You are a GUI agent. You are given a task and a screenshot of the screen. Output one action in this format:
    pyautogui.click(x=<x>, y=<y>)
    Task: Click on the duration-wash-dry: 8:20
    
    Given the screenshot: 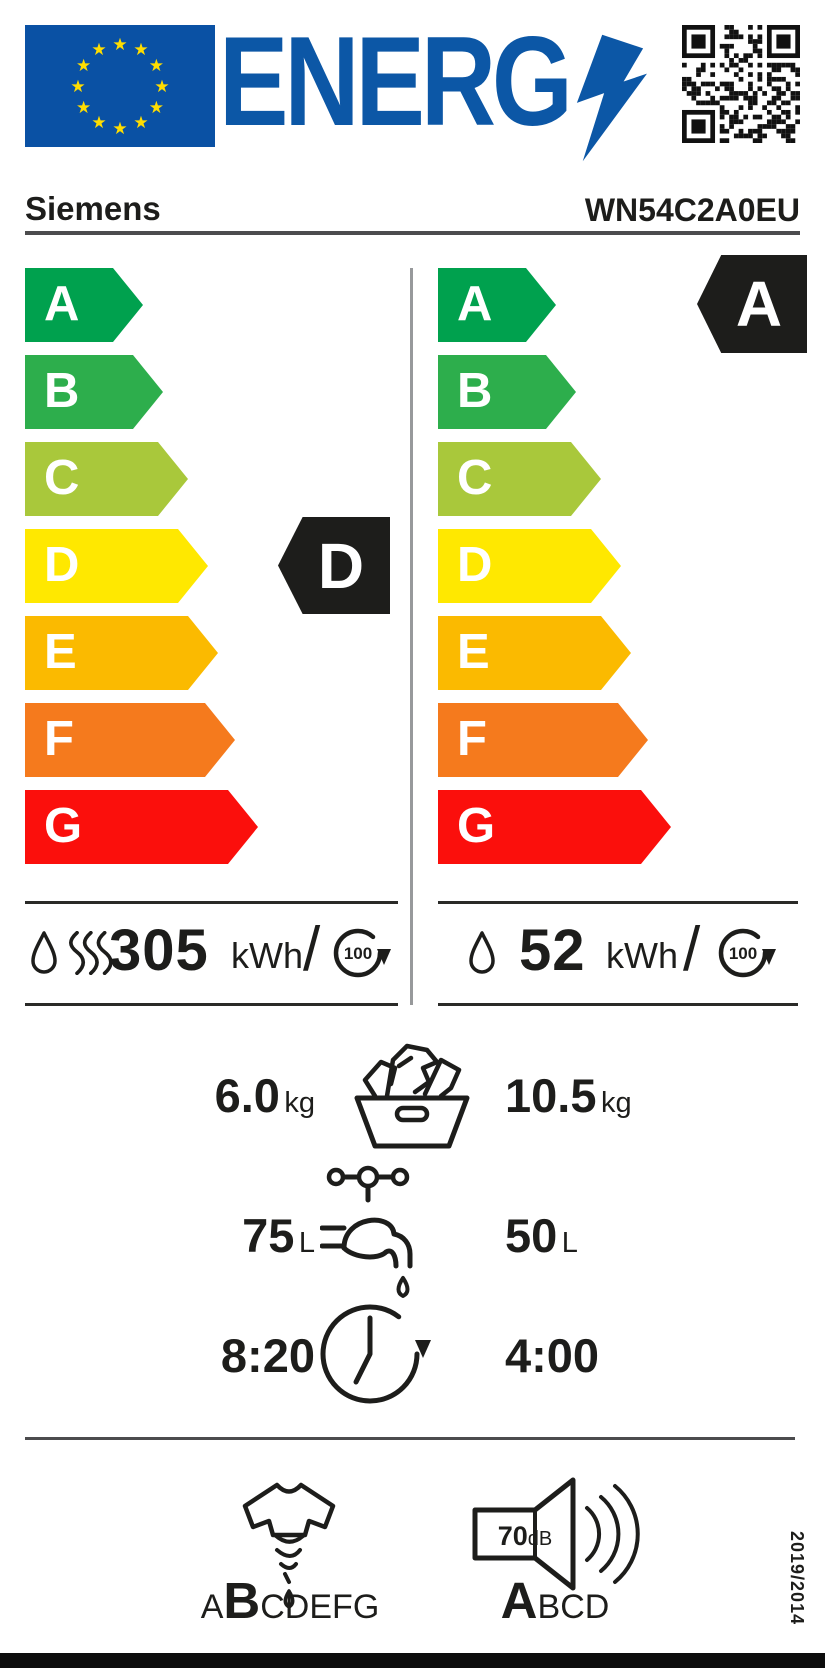 What is the action you would take?
    pyautogui.click(x=187, y=1355)
    